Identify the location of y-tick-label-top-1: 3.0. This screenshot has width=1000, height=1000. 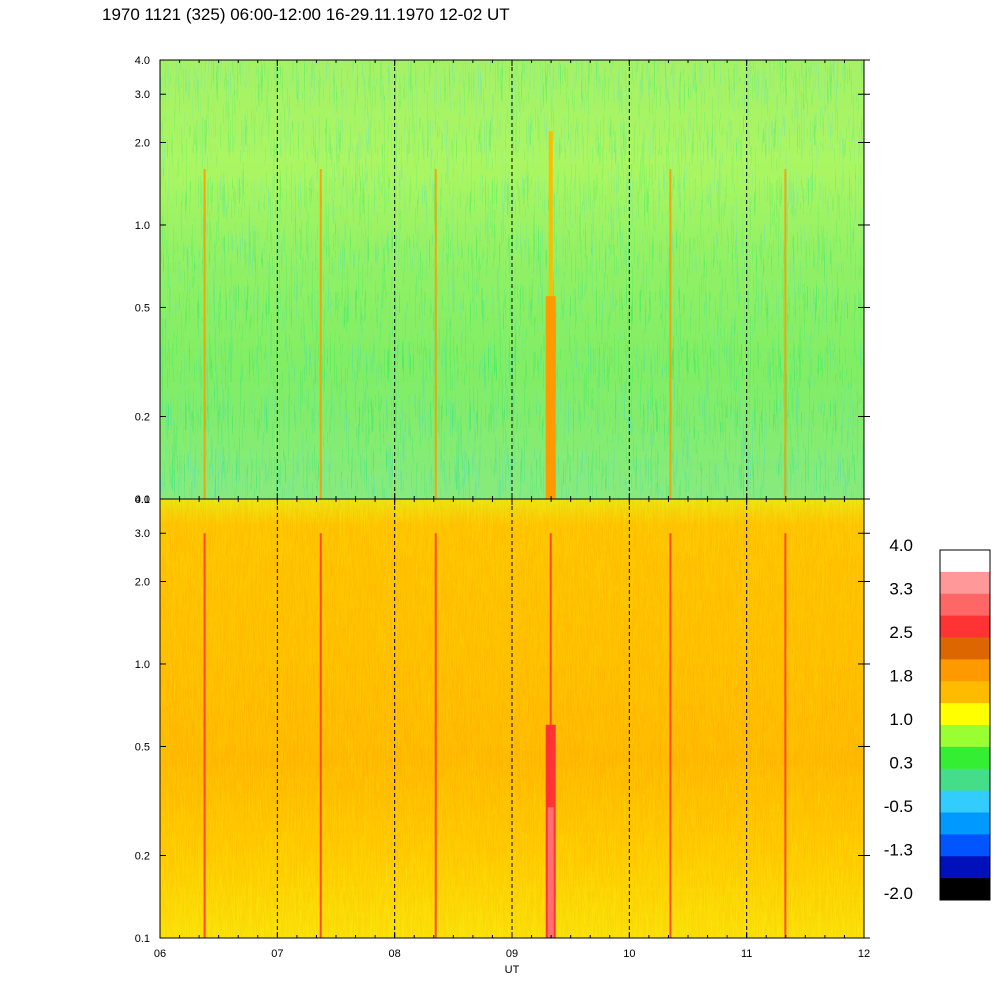
(142, 95).